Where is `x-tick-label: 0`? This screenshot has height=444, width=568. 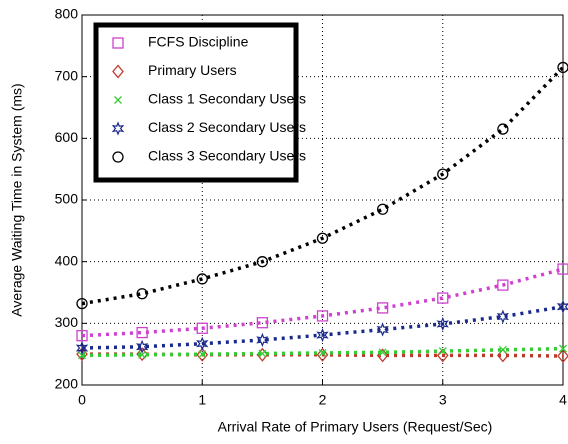
x-tick-label: 0 is located at coordinates (82, 400).